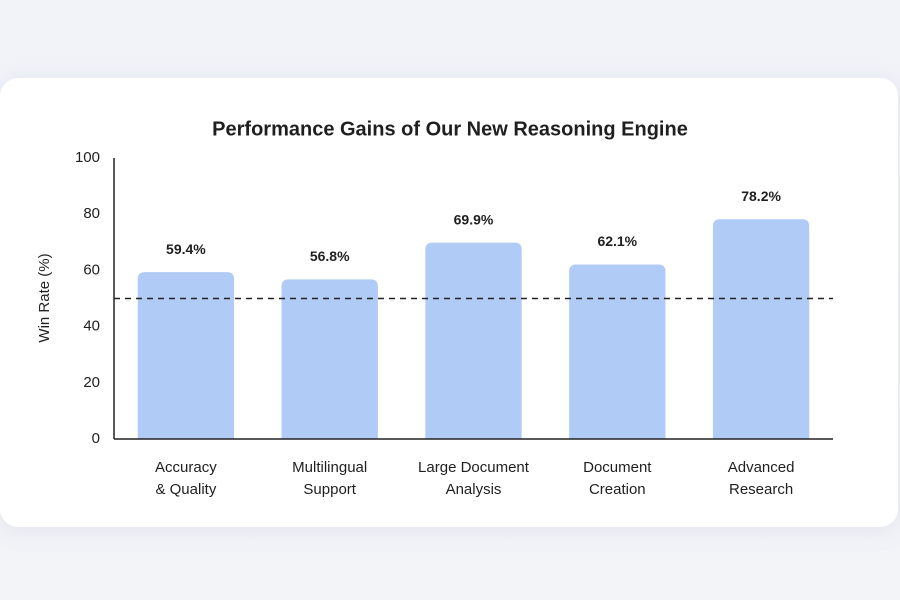 The width and height of the screenshot is (900, 600). I want to click on x-tick-label: Accuracy, so click(186, 467).